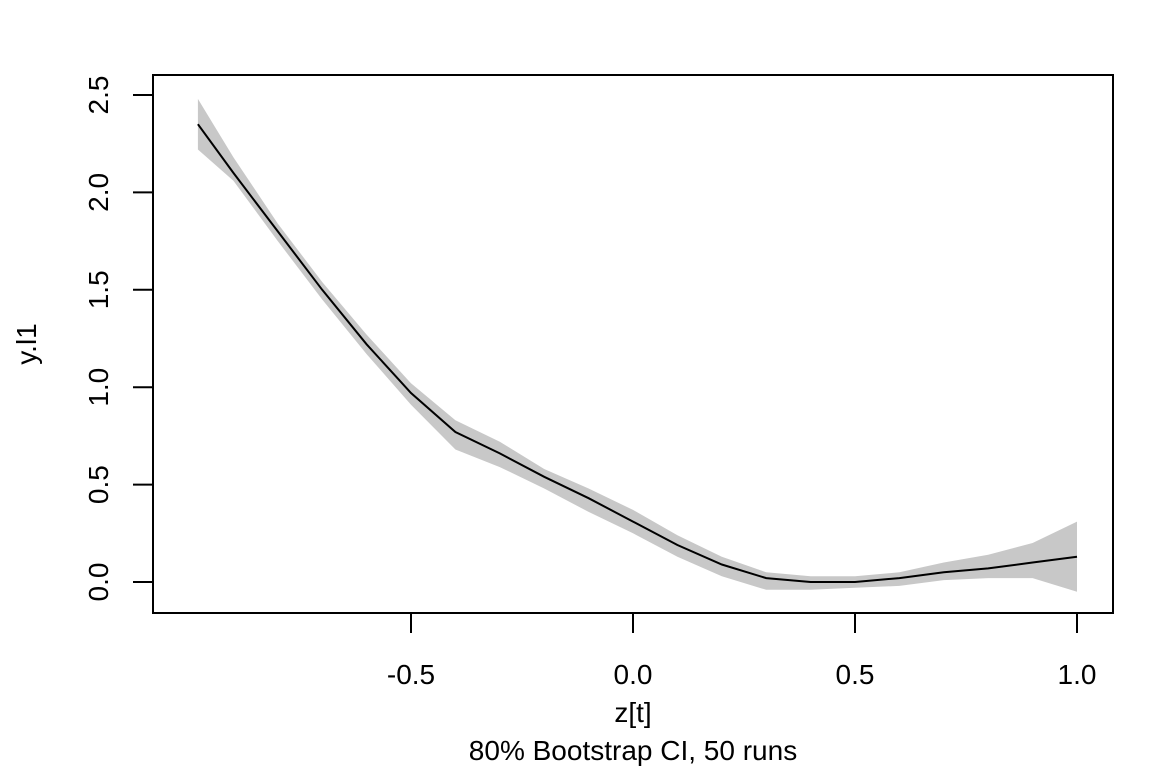 The height and width of the screenshot is (768, 1152). What do you see at coordinates (98, 289) in the screenshot?
I see `y-tick-label: 1.5` at bounding box center [98, 289].